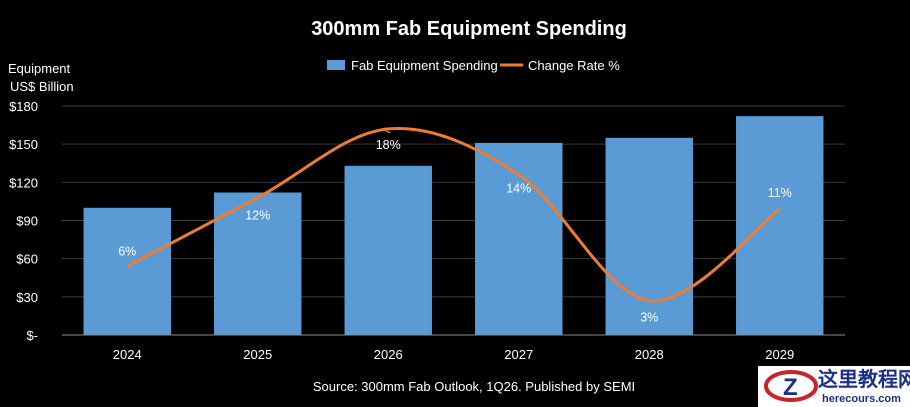 This screenshot has height=407, width=910. Describe the element at coordinates (27, 297) in the screenshot. I see `y-tick-label: $30` at that location.